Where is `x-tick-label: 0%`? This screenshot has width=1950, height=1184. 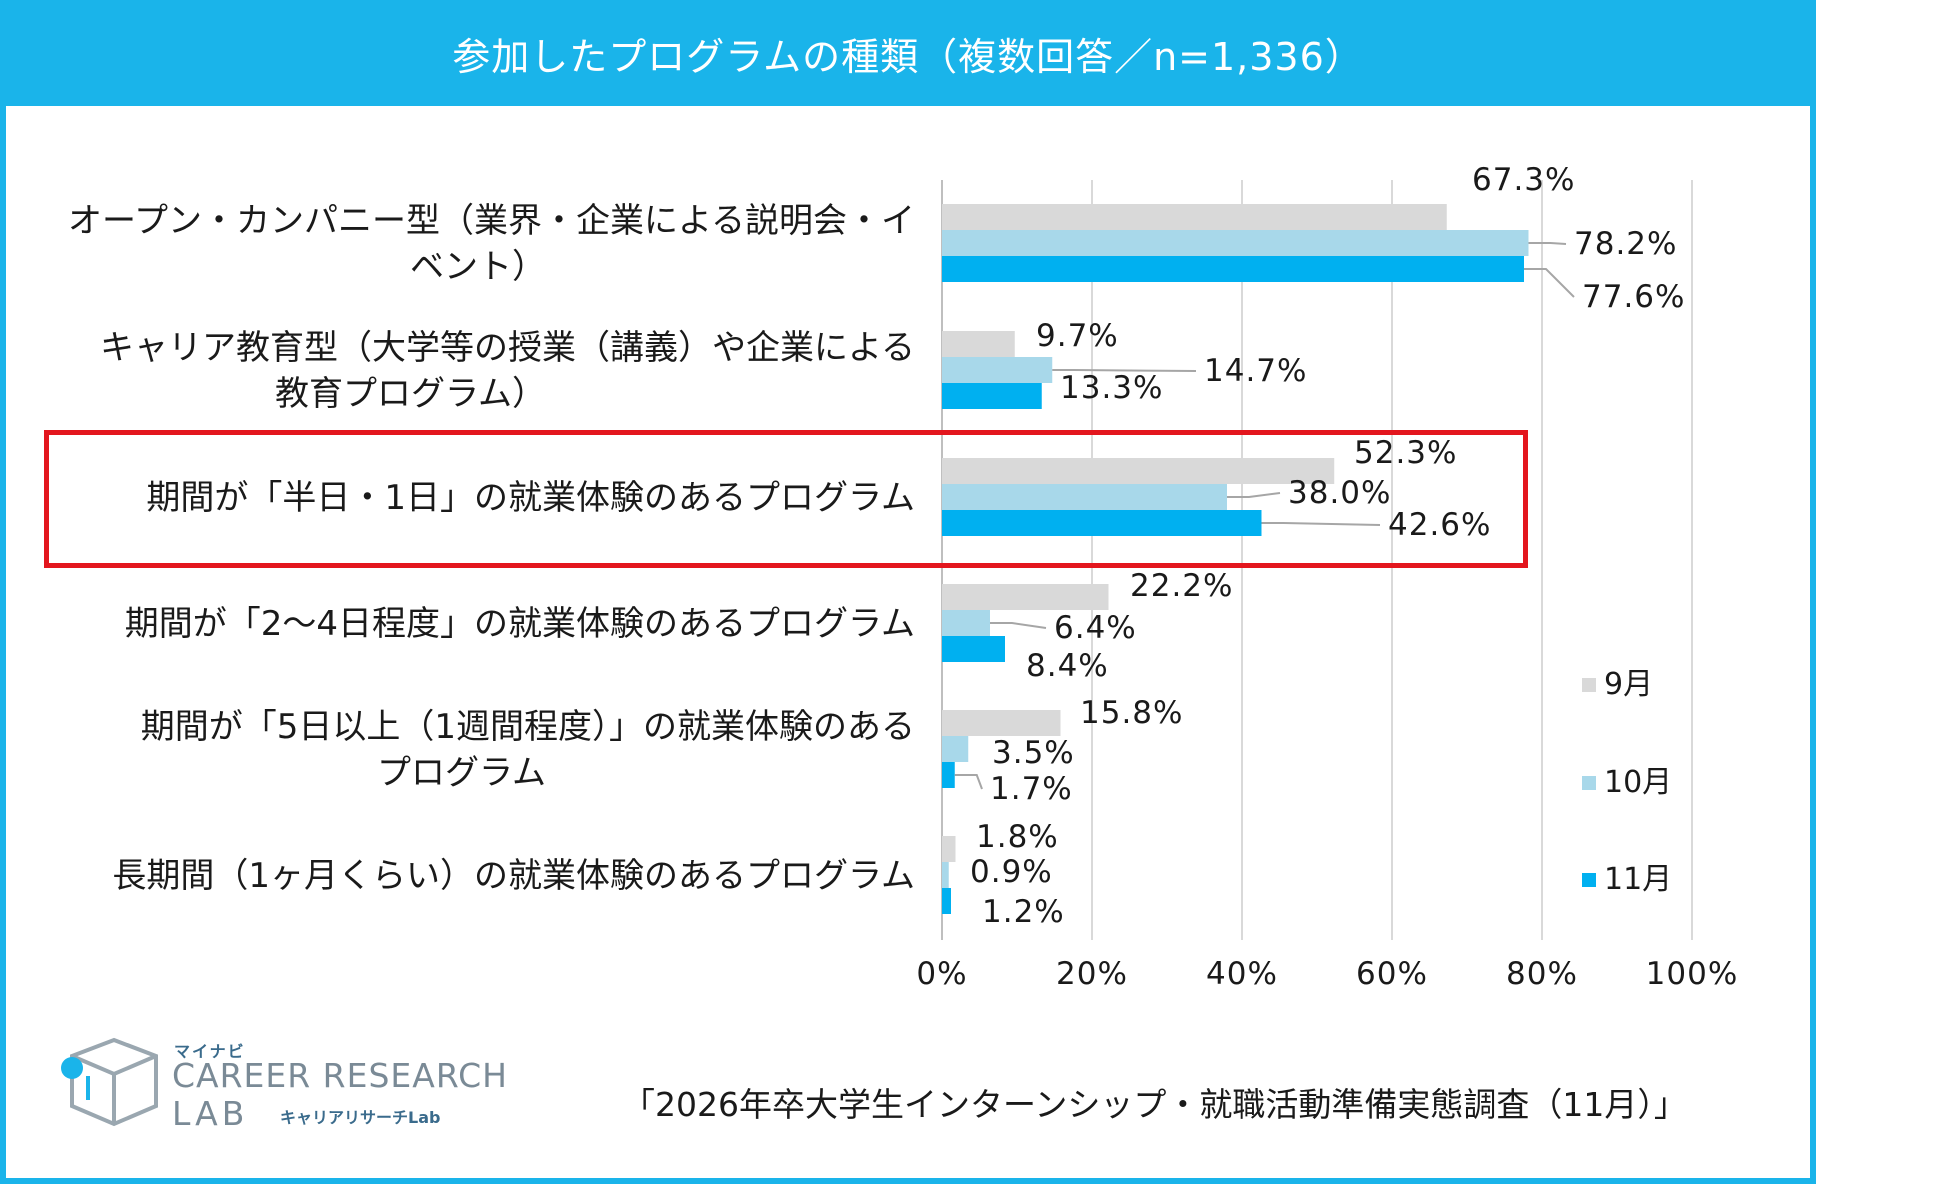
x-tick-label: 0% is located at coordinates (941, 974).